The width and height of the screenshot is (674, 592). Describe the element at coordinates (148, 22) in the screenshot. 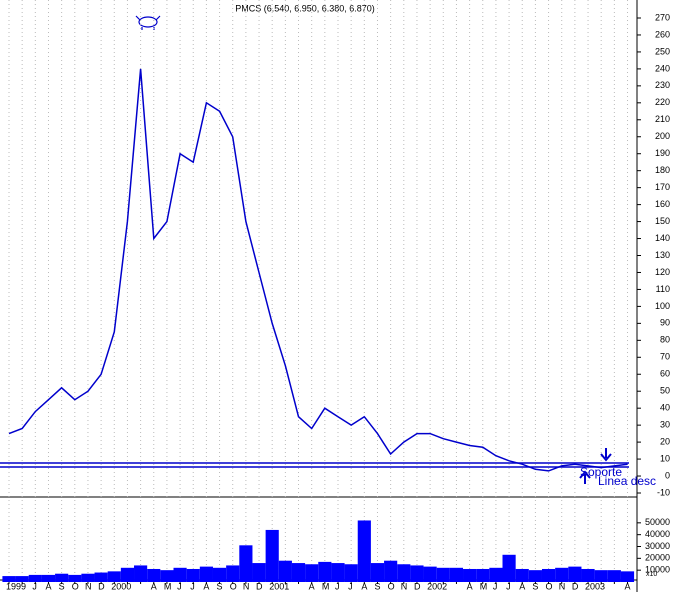

I see `bull-icon` at that location.